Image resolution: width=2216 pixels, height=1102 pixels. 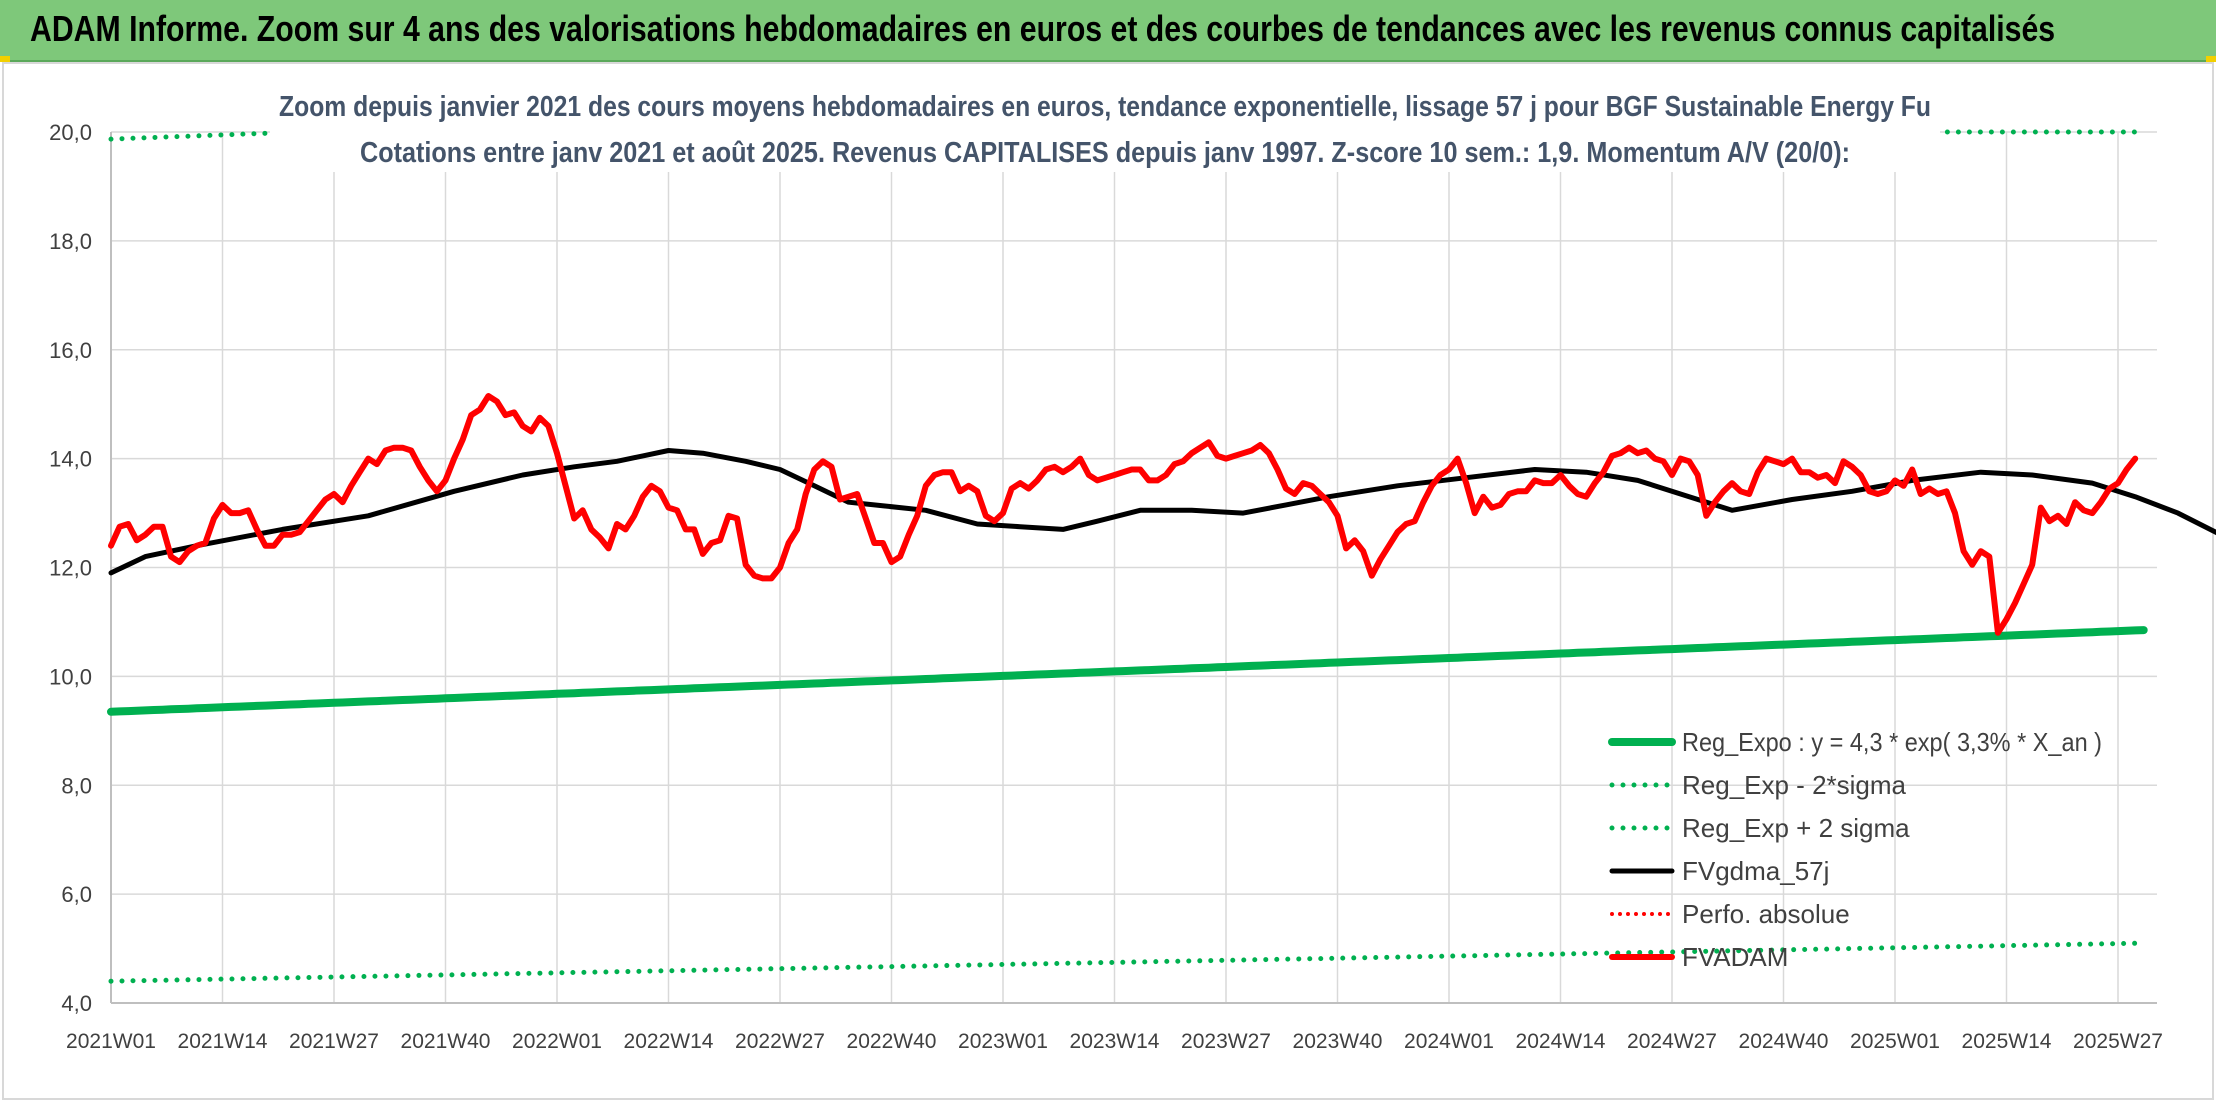 What do you see at coordinates (70, 132) in the screenshot?
I see `y-tick-label: 20,0` at bounding box center [70, 132].